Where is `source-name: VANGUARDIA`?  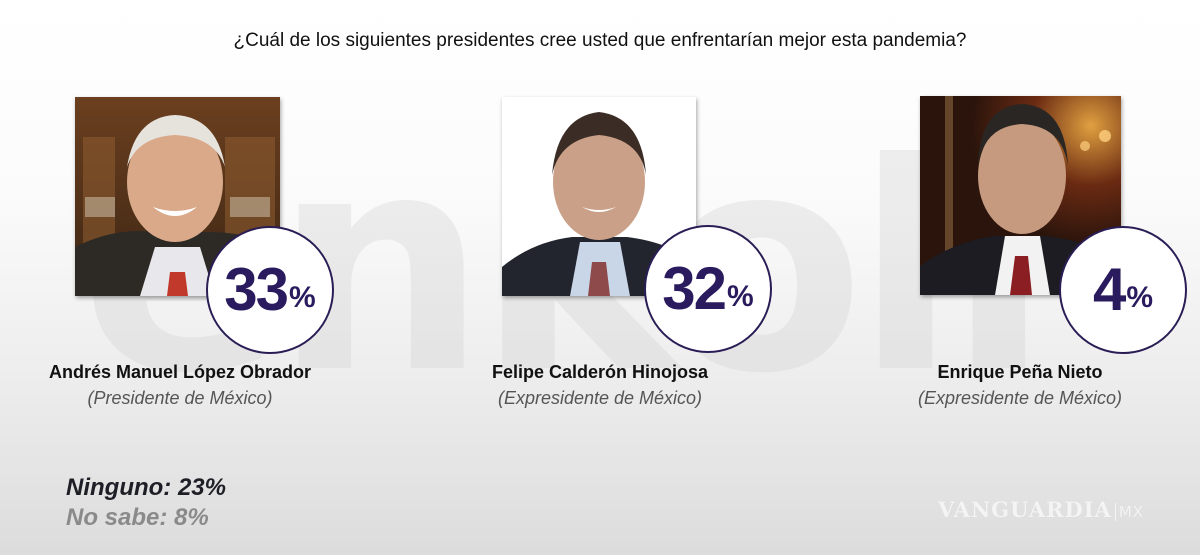 source-name: VANGUARDIA is located at coordinates (1025, 509).